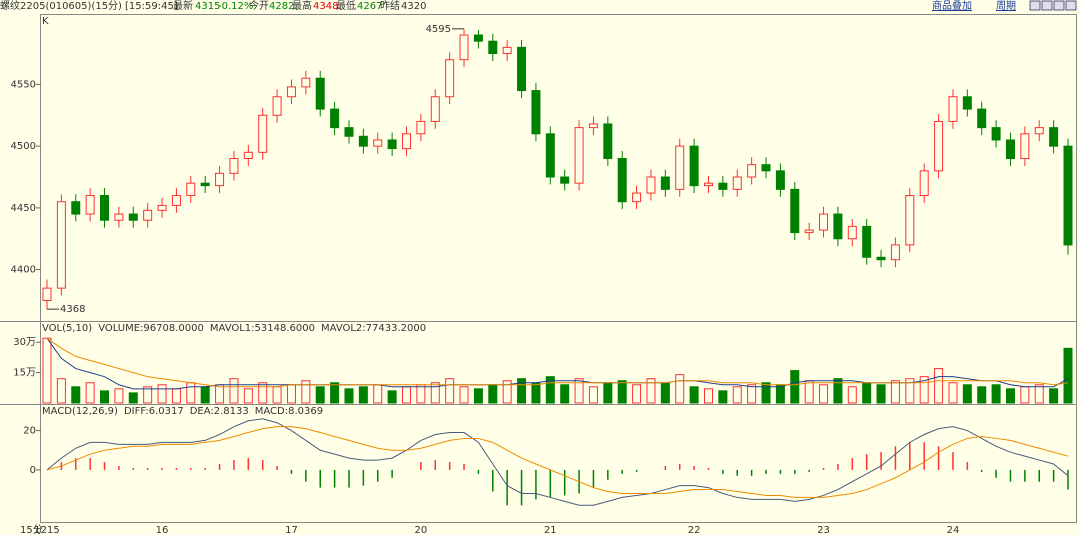 The width and height of the screenshot is (1080, 535). Describe the element at coordinates (24, 342) in the screenshot. I see `y-tick-label: 30万` at that location.